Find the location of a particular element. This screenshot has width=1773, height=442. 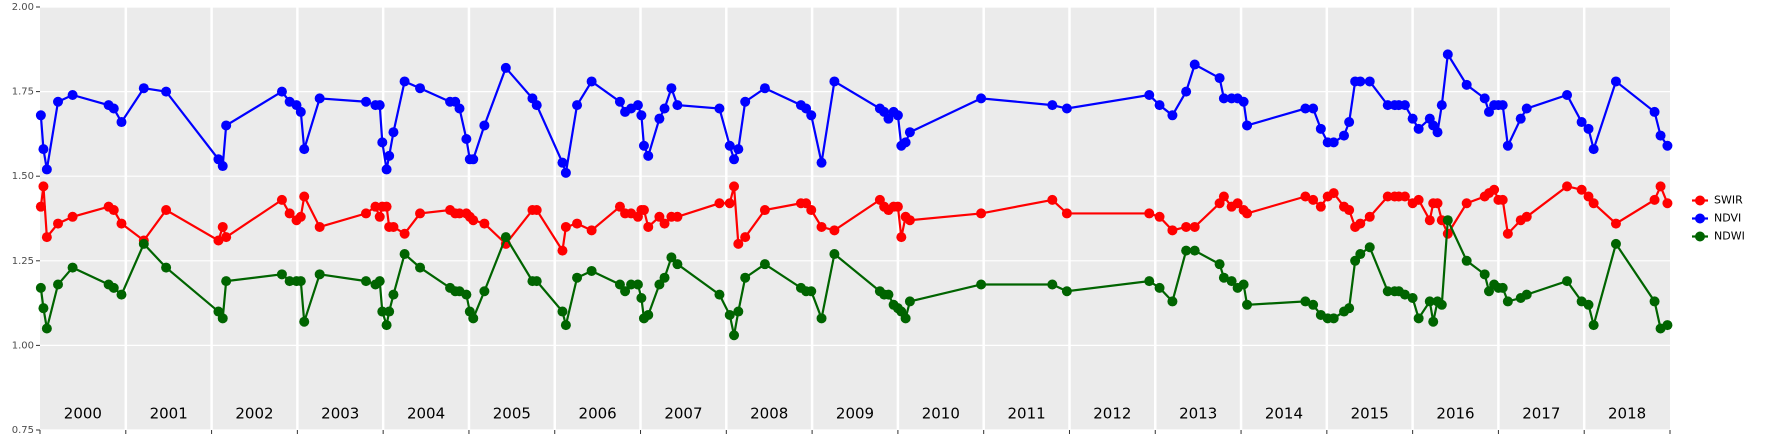

y-tick-label: 1.50 is located at coordinates (23, 176).